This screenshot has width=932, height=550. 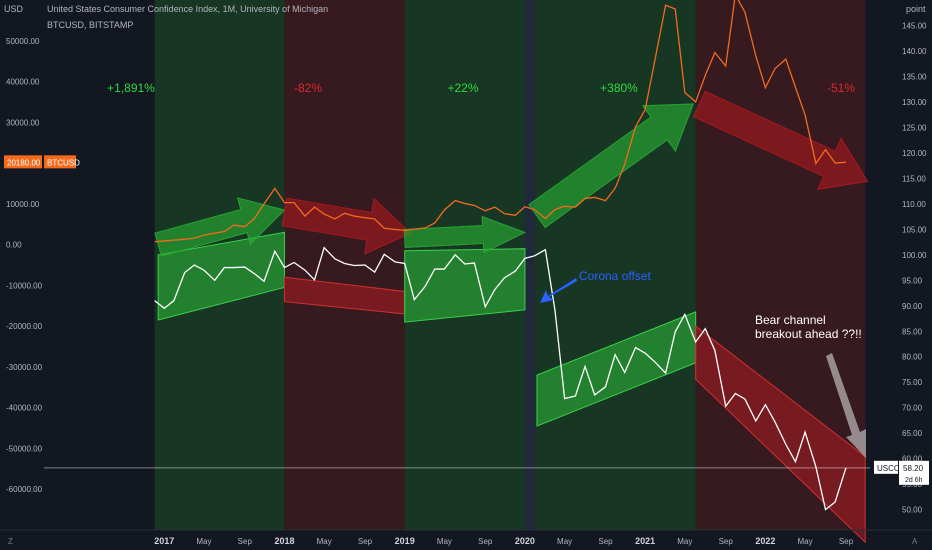 What do you see at coordinates (914, 102) in the screenshot?
I see `right-axis-tick-label: 130.00` at bounding box center [914, 102].